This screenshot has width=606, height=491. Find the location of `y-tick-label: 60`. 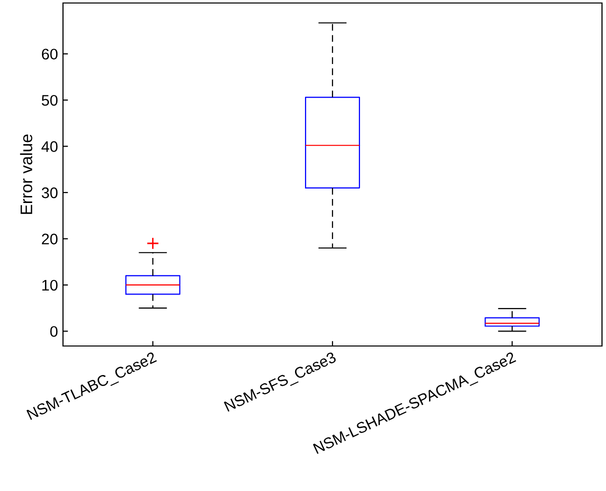

y-tick-label: 60 is located at coordinates (50, 54).